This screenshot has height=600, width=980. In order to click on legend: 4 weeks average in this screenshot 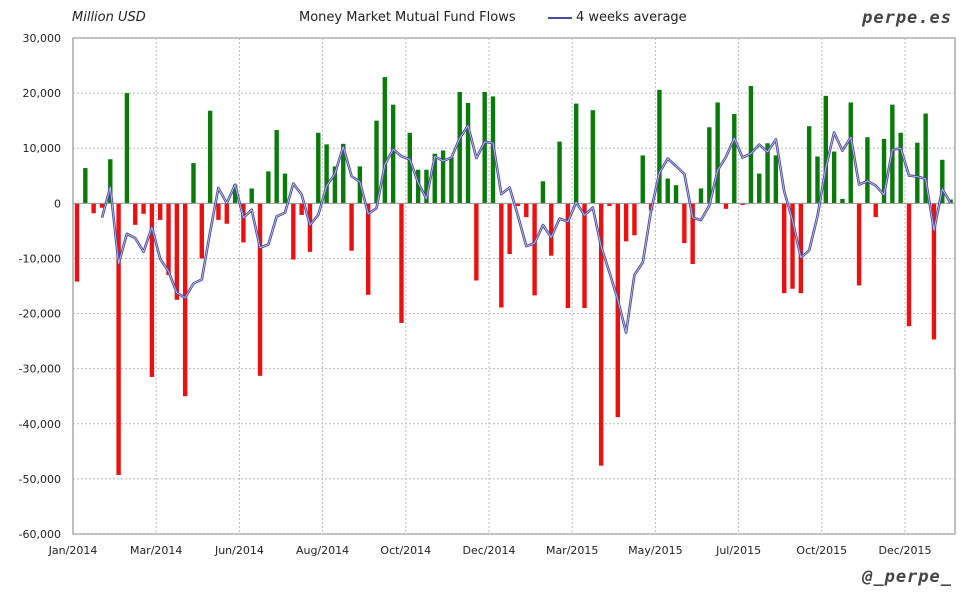, I will do `click(617, 17)`.